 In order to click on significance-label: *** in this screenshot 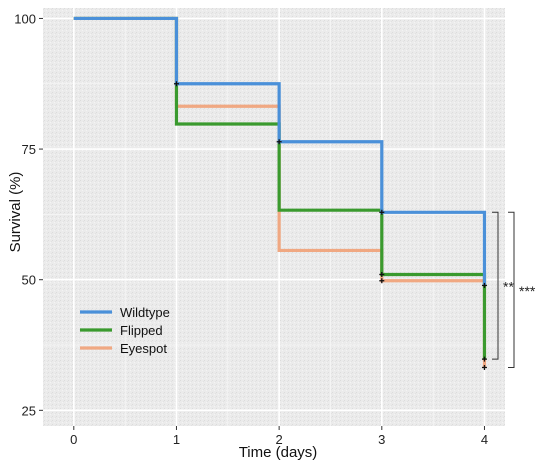, I will do `click(527, 291)`.